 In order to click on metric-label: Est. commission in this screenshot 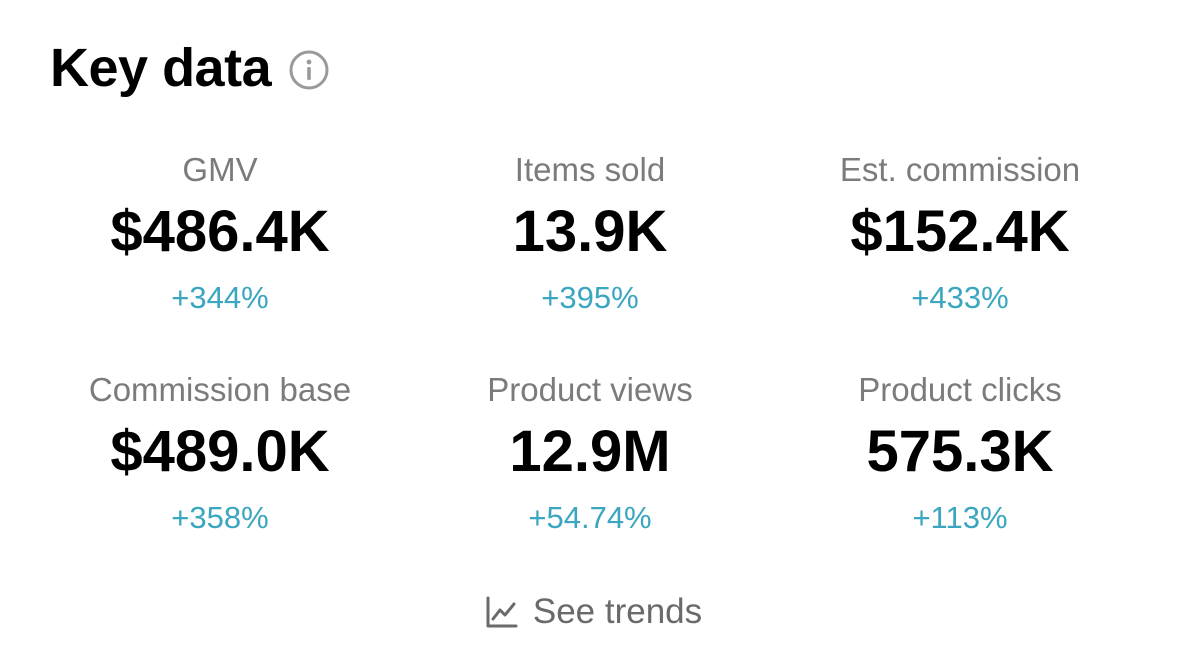, I will do `click(960, 169)`.